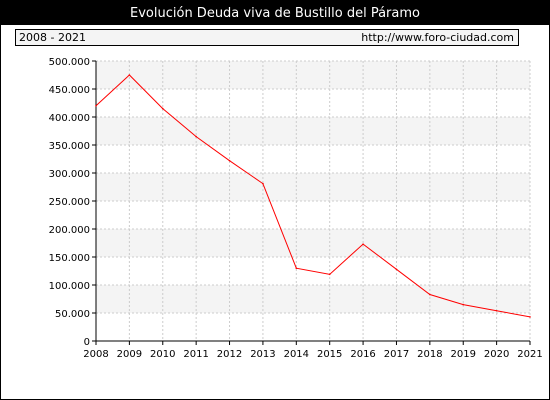 This screenshot has width=550, height=400. Describe the element at coordinates (329, 354) in the screenshot. I see `x-tick-label: 2015` at that location.